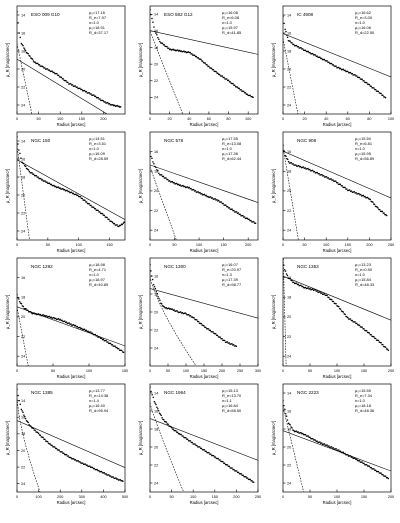 The width and height of the screenshot is (400, 523). I want to click on galaxy-name: IC 4908, so click(305, 14).